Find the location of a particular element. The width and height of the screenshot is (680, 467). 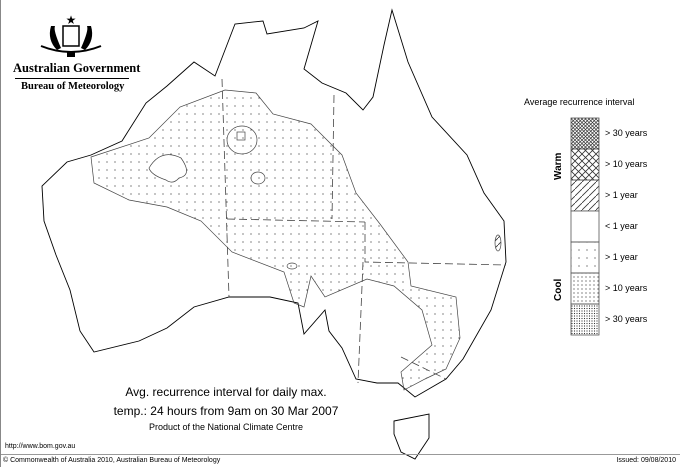

map-title-line2: temp.: 24 hours from 9am on 30 Mar 2007 is located at coordinates (226, 411).